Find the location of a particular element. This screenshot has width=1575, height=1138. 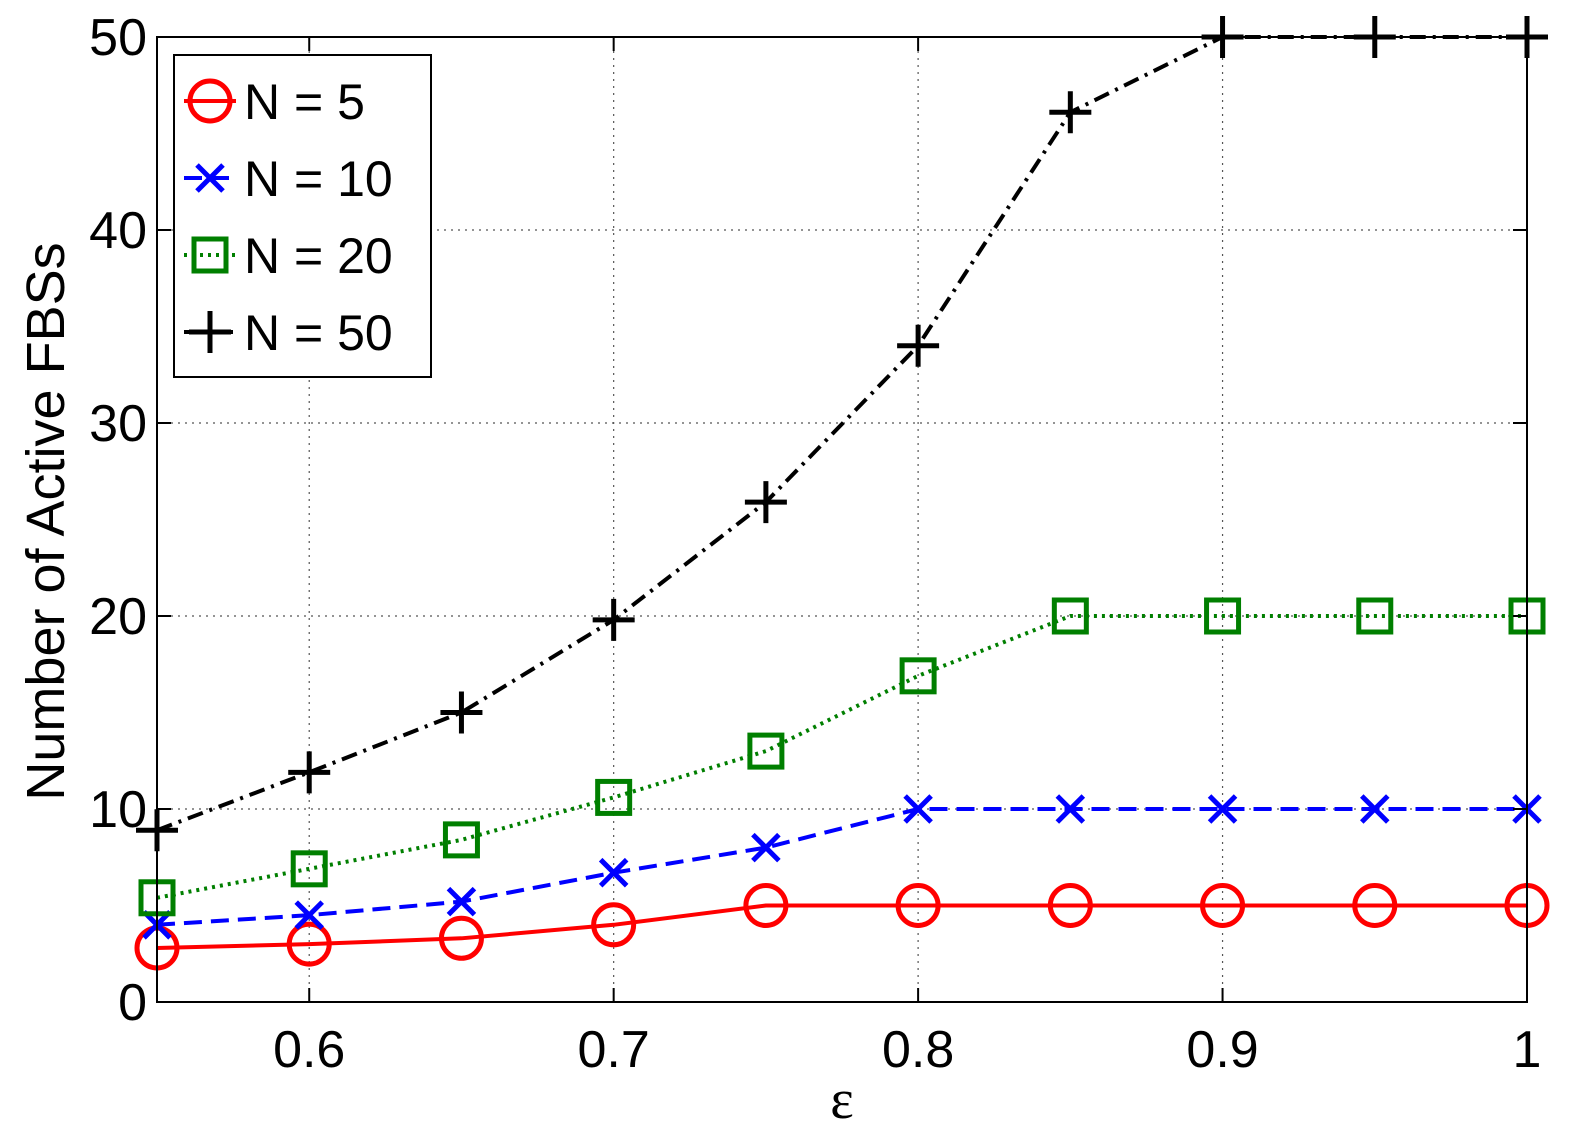

x-tick-label: 0.7 is located at coordinates (614, 1050).